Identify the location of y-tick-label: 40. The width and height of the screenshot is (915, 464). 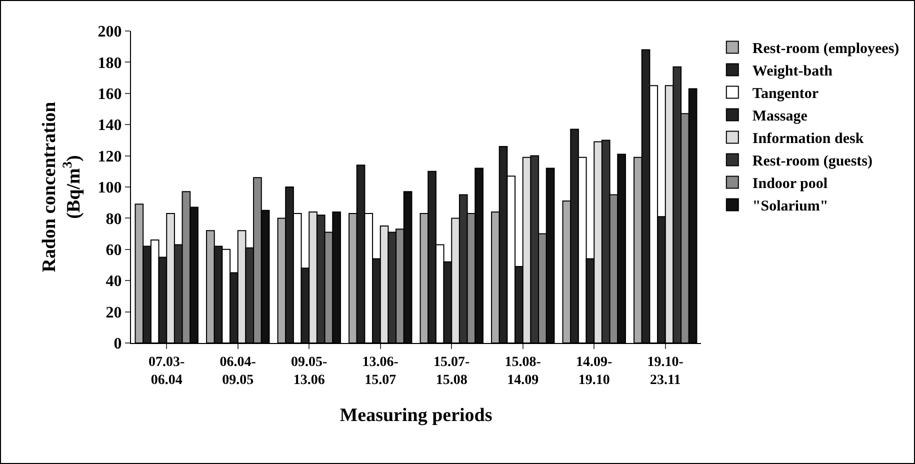
(114, 281).